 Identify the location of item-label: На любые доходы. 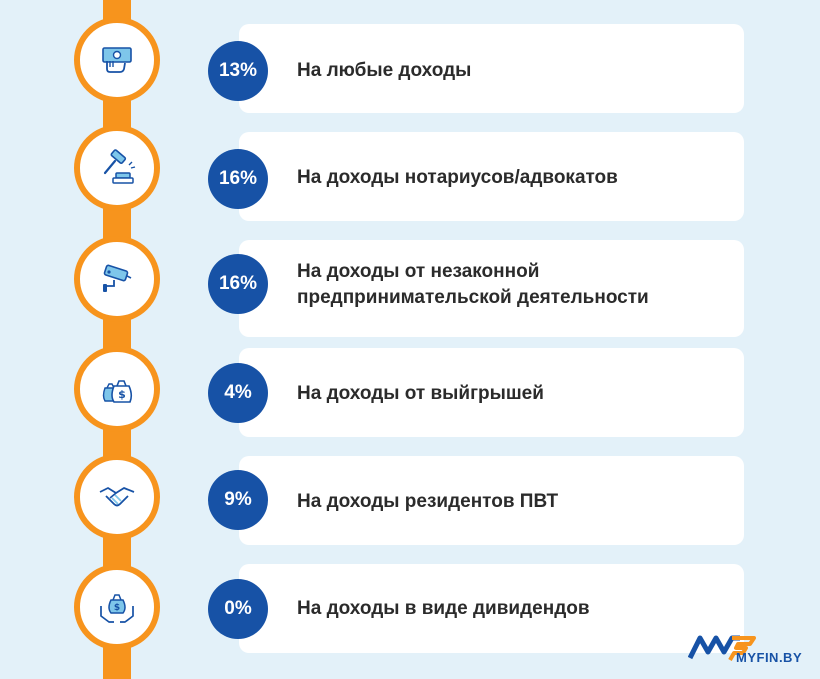
(384, 70).